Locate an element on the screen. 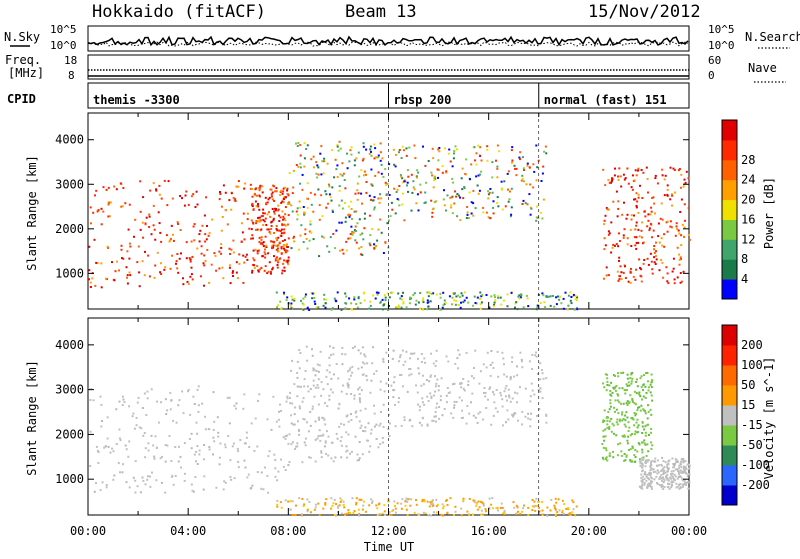 This screenshot has height=559, width=800. velocity-colorbar-segment is located at coordinates (729, 335).